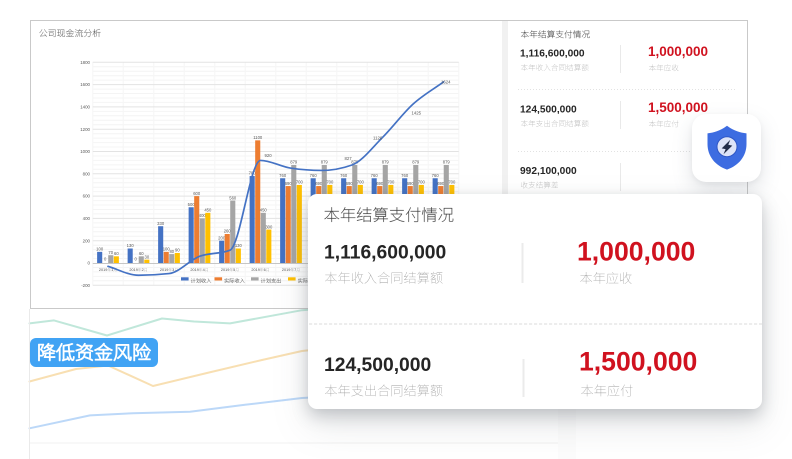 This screenshot has width=792, height=459. What do you see at coordinates (112, 270) in the screenshot?
I see `svg-text: 1` at bounding box center [112, 270].